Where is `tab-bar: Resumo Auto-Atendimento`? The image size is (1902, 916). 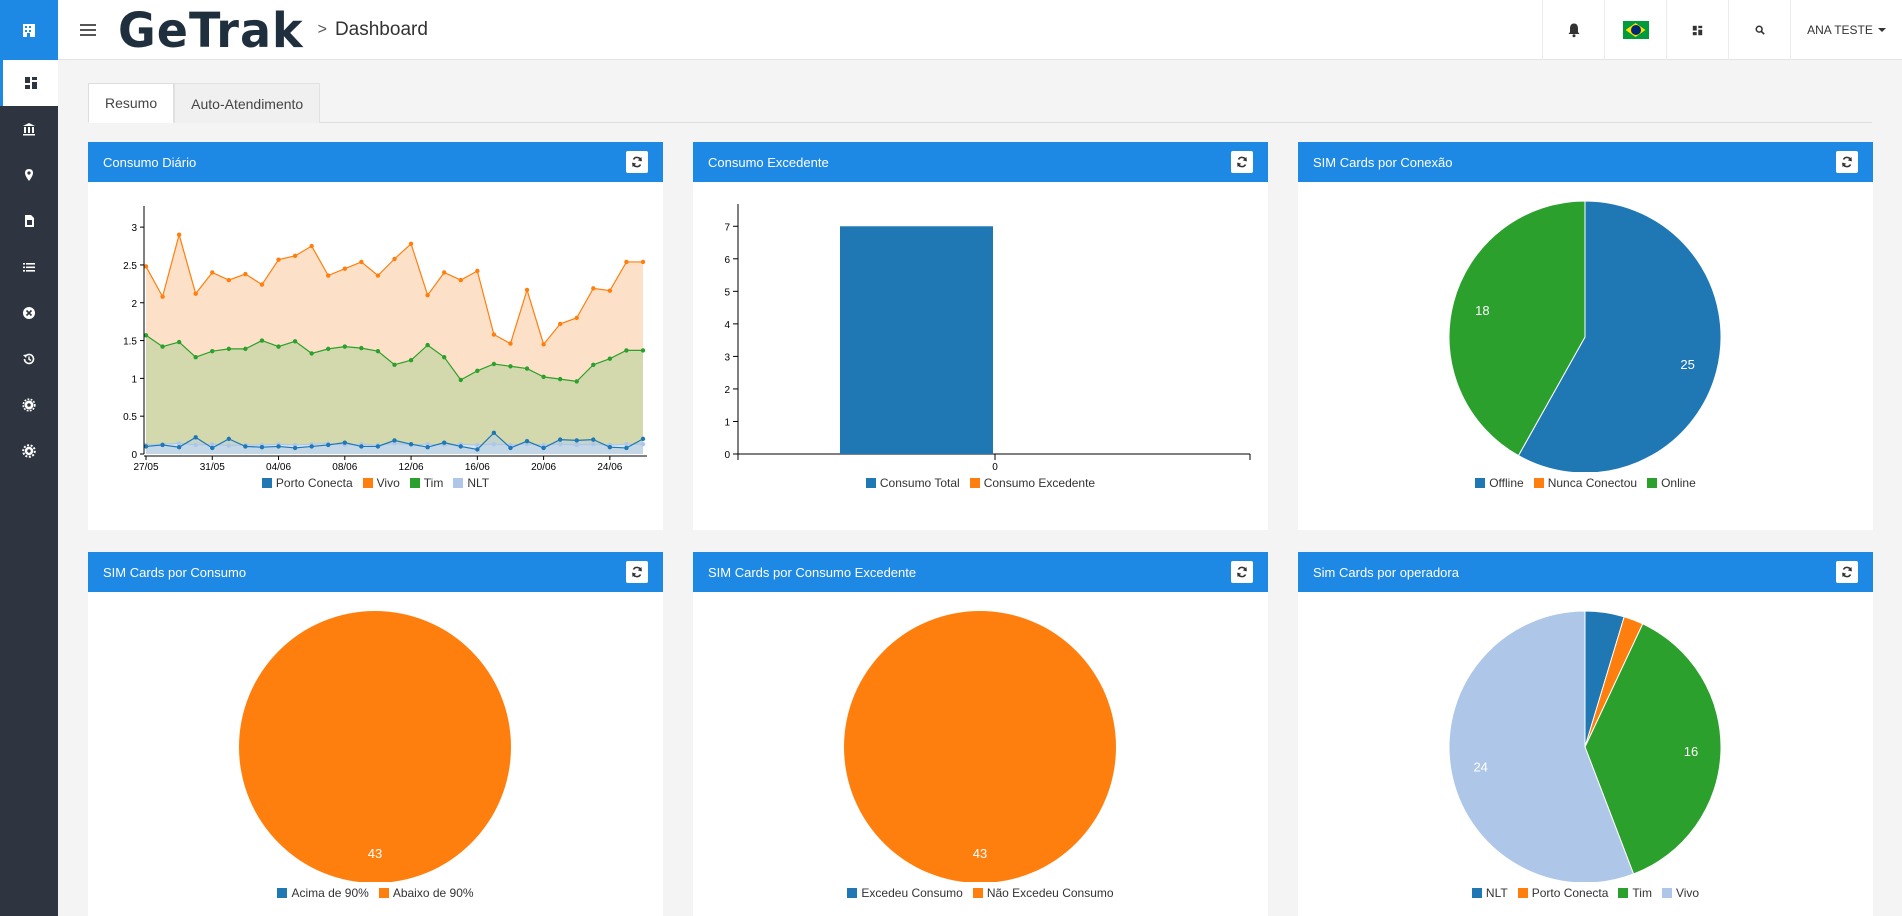
tab-bar: Resumo Auto-Atendimento is located at coordinates (980, 103).